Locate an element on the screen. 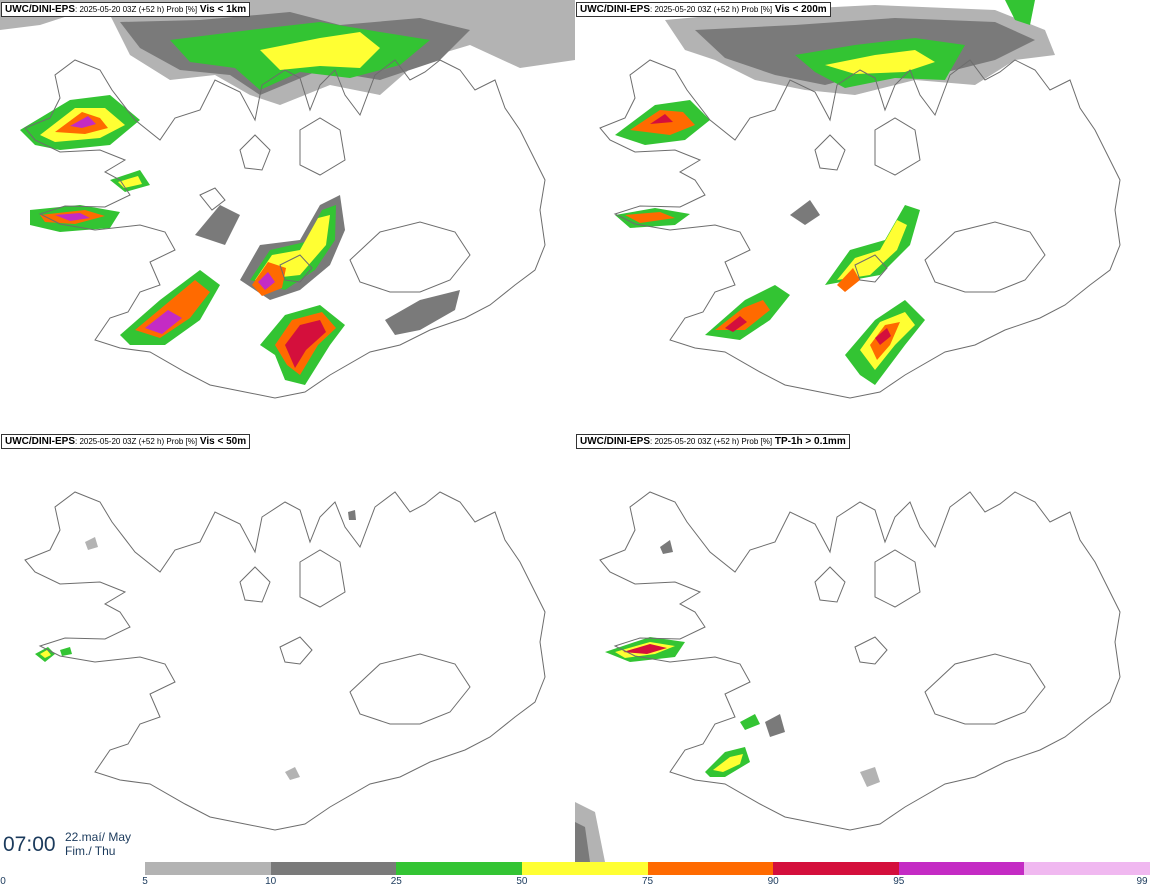 Image resolution: width=1150 pixels, height=891 pixels. legend-tick-label: 75 is located at coordinates (647, 881).